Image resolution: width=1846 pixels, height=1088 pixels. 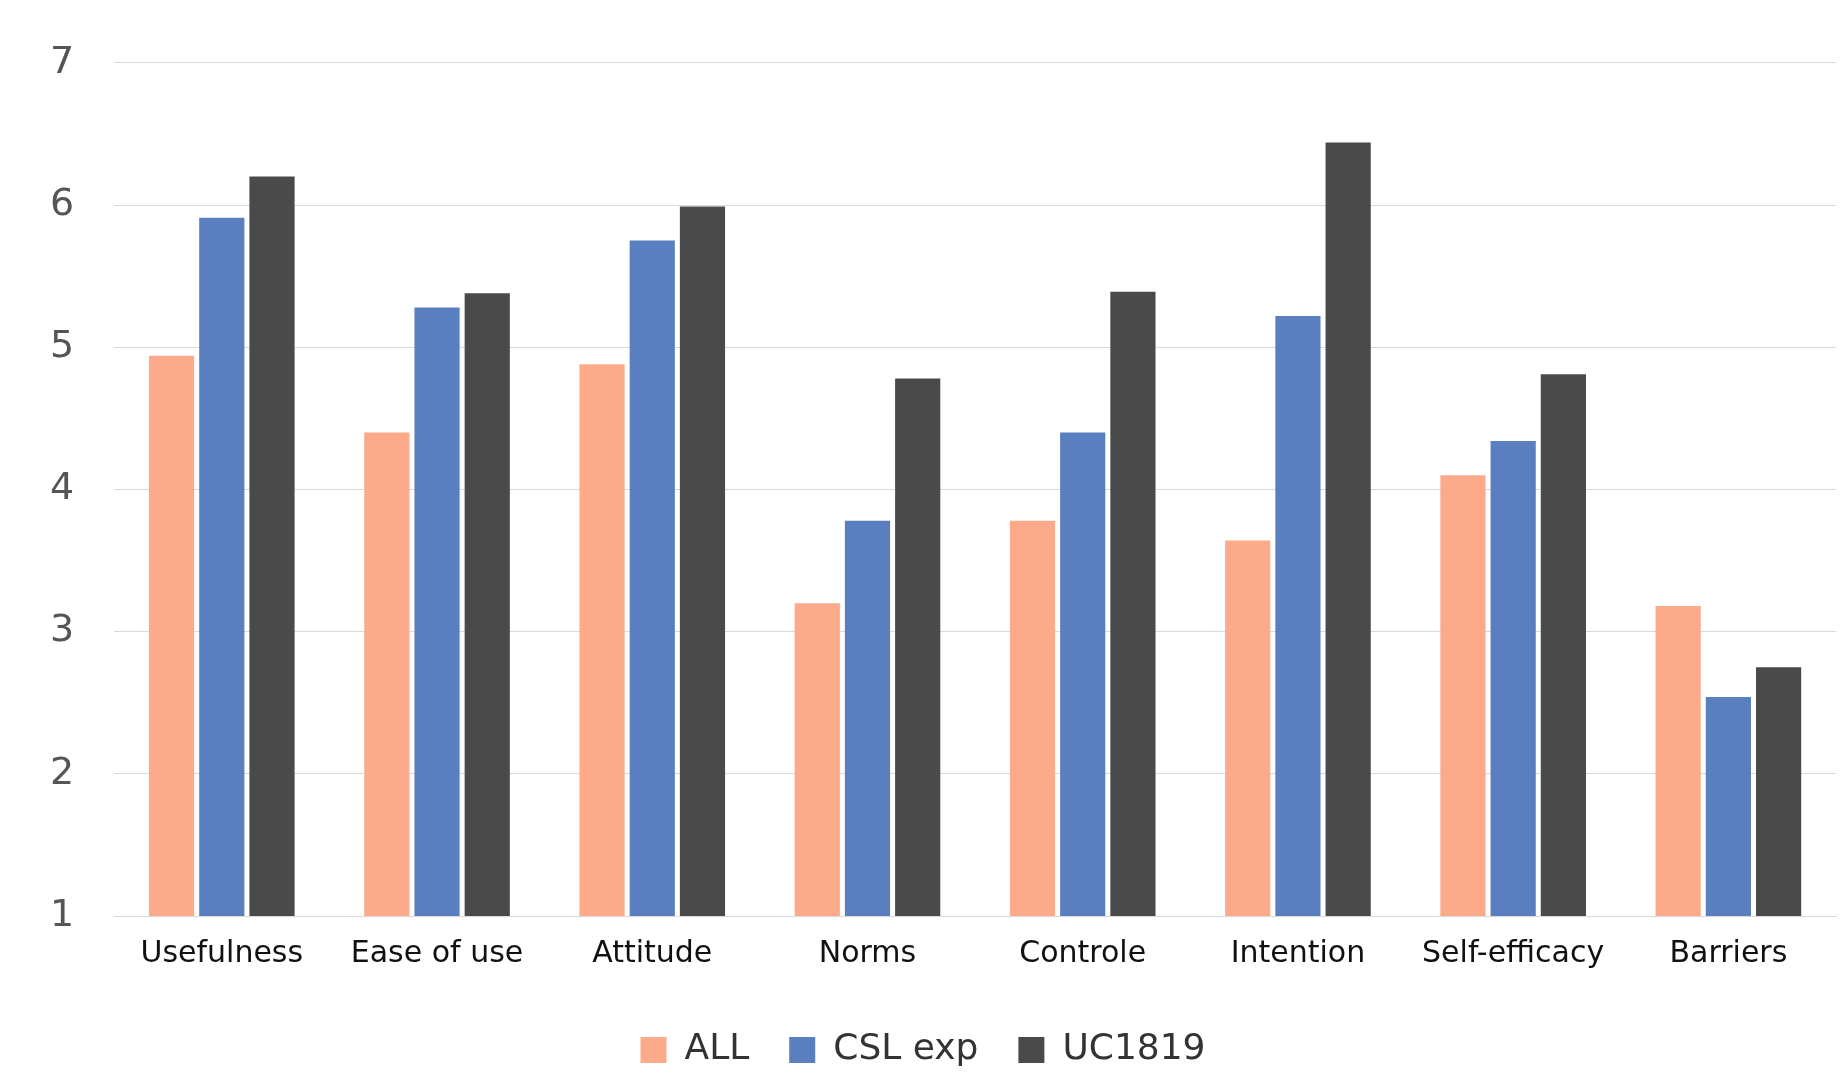 I want to click on legend-label: ALL, so click(x=717, y=1047).